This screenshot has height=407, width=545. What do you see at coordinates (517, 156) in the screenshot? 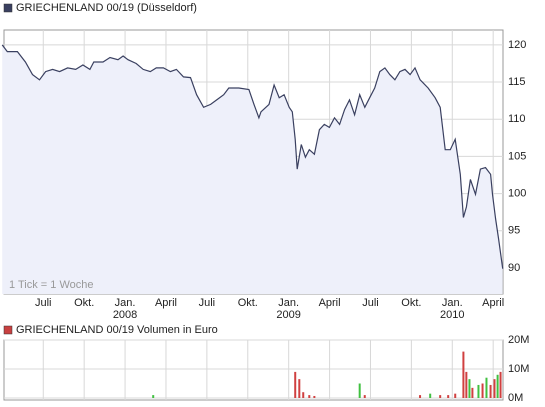
I see `y-tick-label: 105` at bounding box center [517, 156].